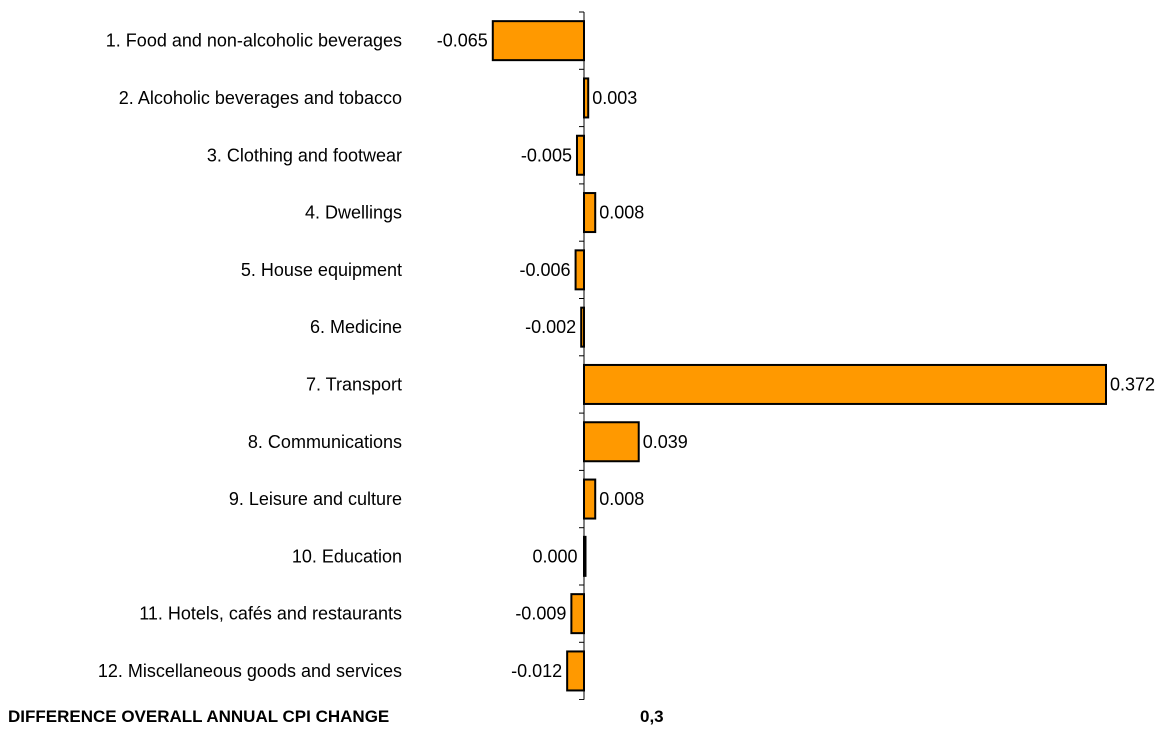  I want to click on category-label: 8. Communications, so click(325, 442).